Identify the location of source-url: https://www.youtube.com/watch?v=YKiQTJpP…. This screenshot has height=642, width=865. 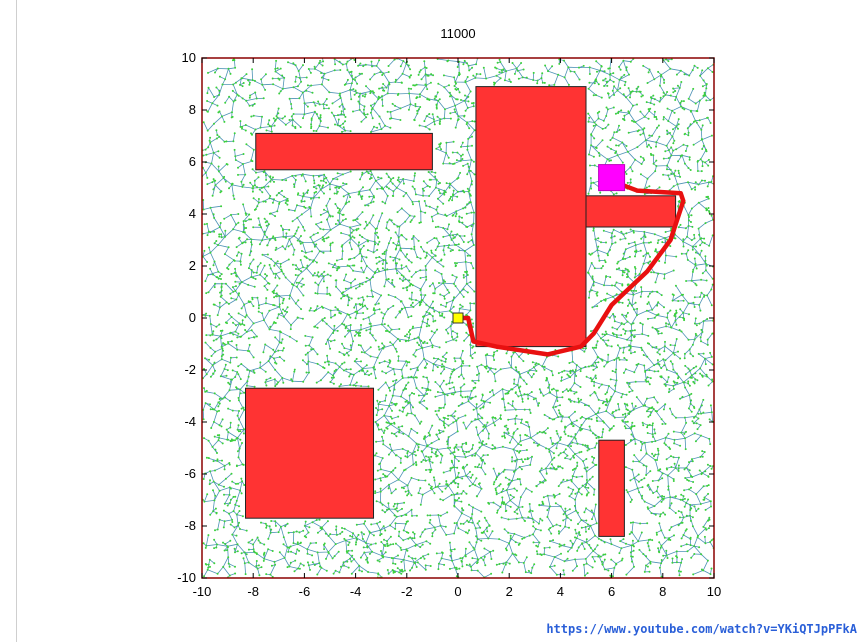
(701, 629).